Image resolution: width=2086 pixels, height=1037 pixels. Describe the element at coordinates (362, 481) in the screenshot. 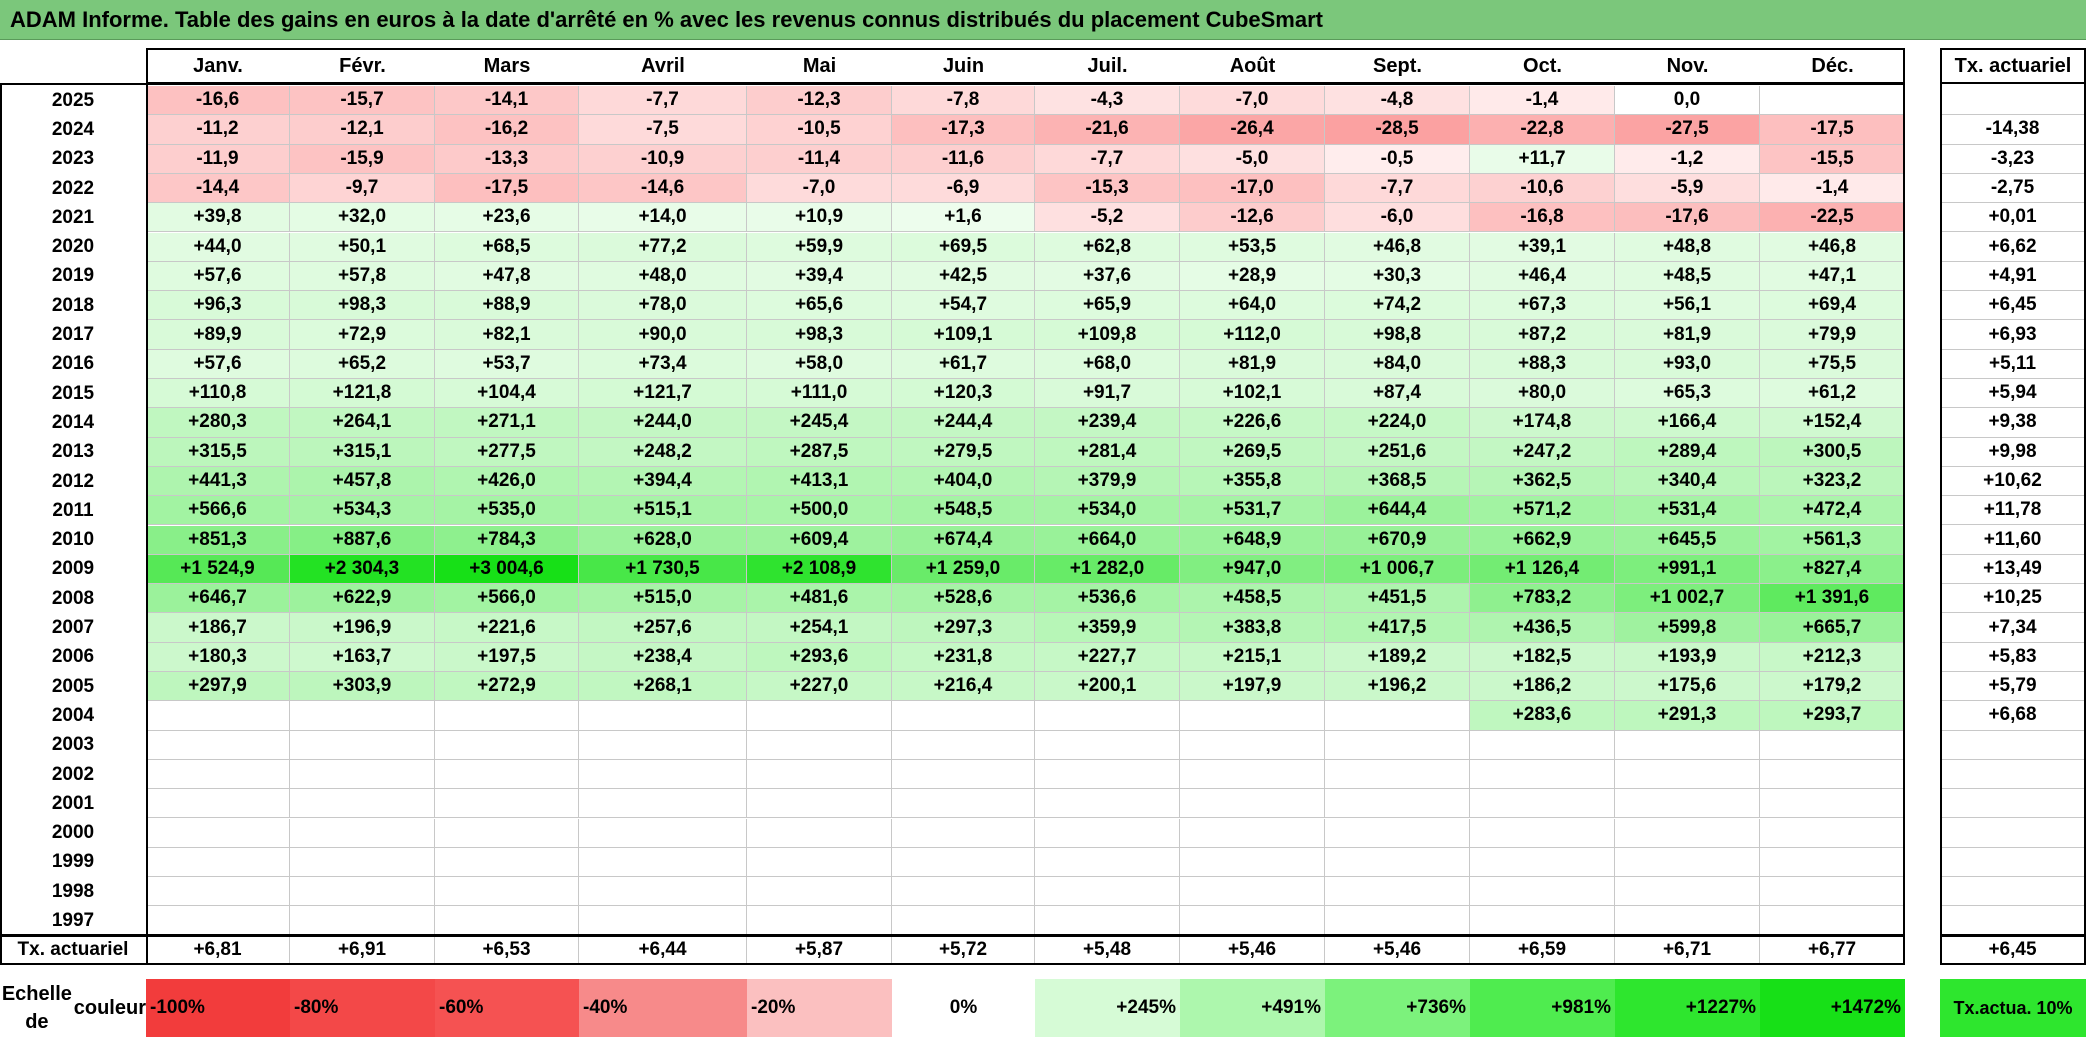

I see `table-cell: +457,8` at that location.